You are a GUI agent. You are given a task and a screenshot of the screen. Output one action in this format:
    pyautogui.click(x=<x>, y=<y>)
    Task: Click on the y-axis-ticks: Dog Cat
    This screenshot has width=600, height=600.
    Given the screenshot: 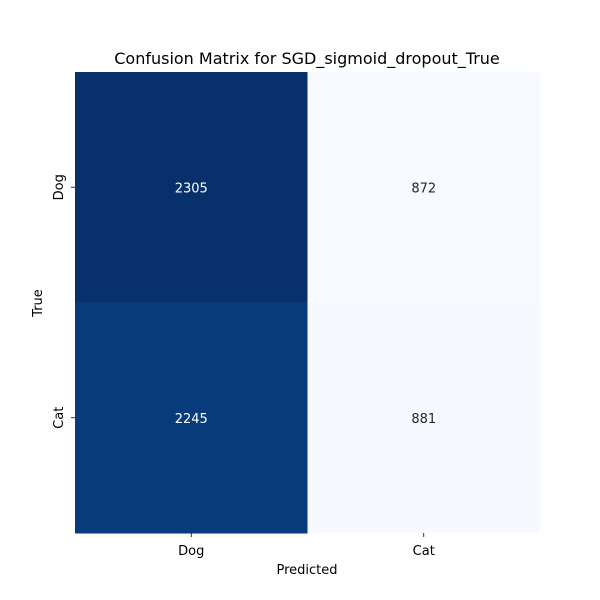 What is the action you would take?
    pyautogui.click(x=63, y=301)
    